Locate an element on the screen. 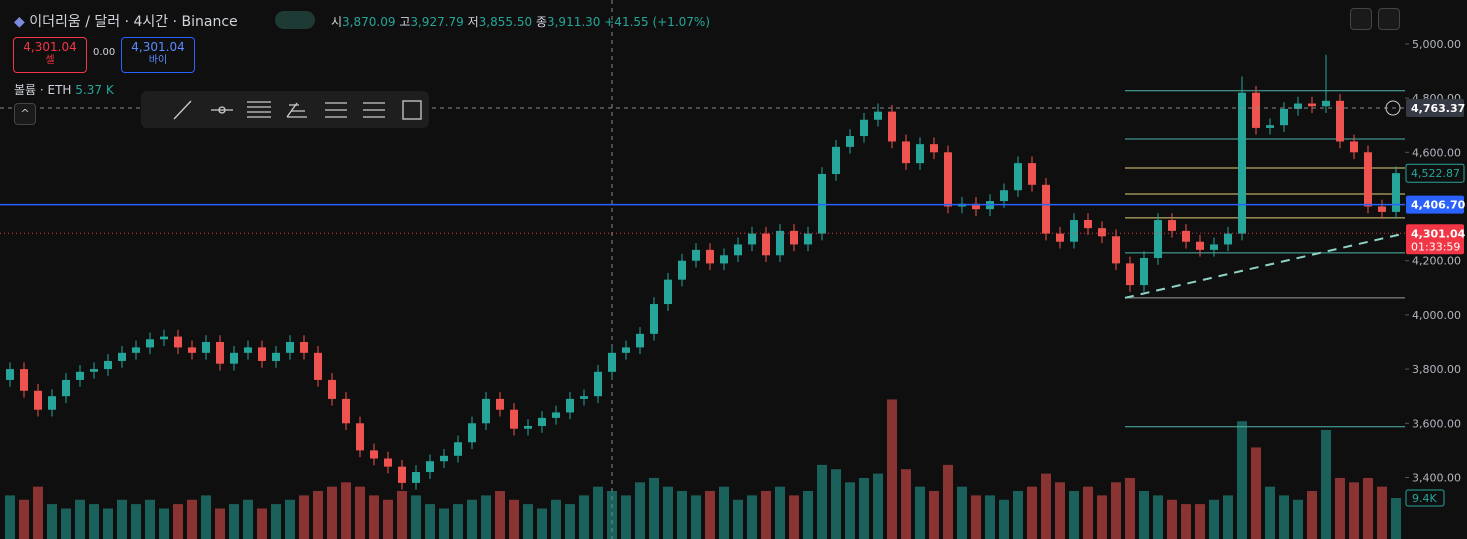 This screenshot has width=1467, height=539. o-label: 시 is located at coordinates (337, 22).